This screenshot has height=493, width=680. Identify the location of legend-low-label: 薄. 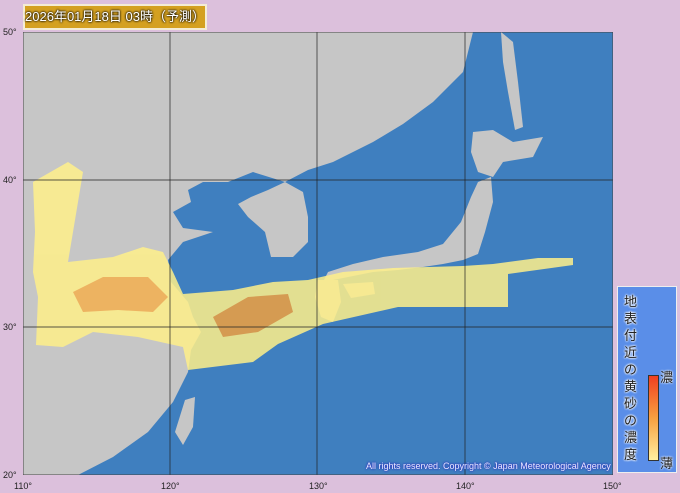
(667, 463).